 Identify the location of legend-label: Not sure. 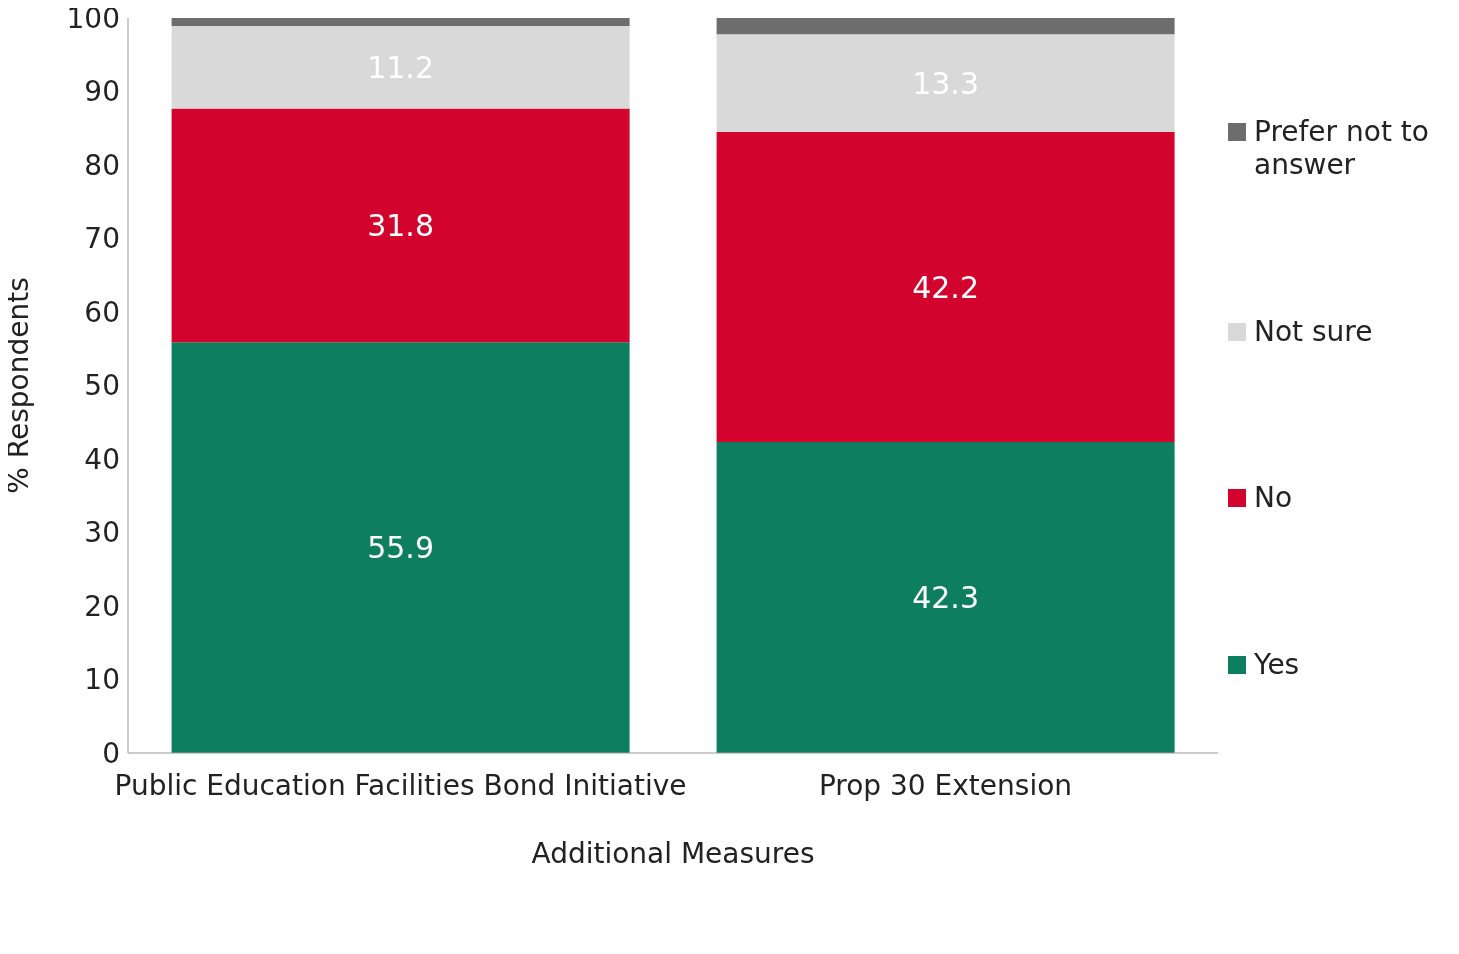
(1313, 331).